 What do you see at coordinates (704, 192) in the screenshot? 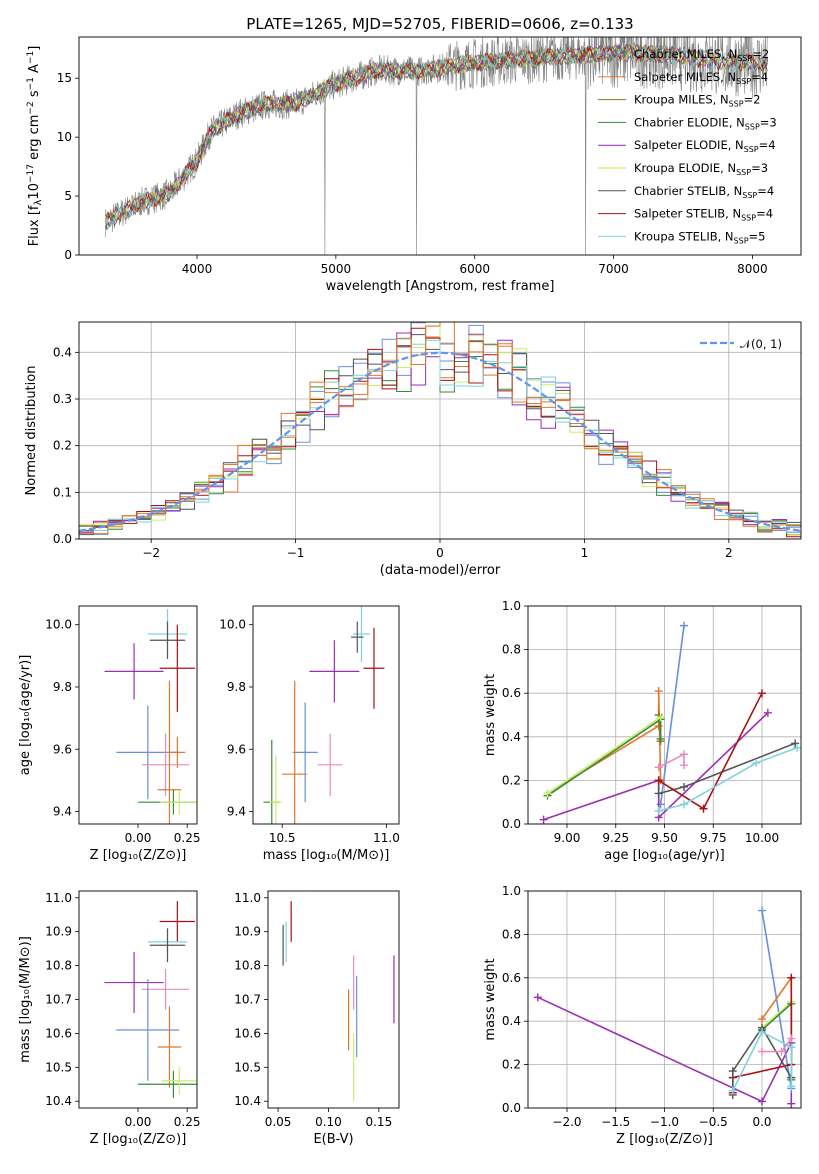
I see `legend-entry: Chabrier STELIB, NSSP=4` at bounding box center [704, 192].